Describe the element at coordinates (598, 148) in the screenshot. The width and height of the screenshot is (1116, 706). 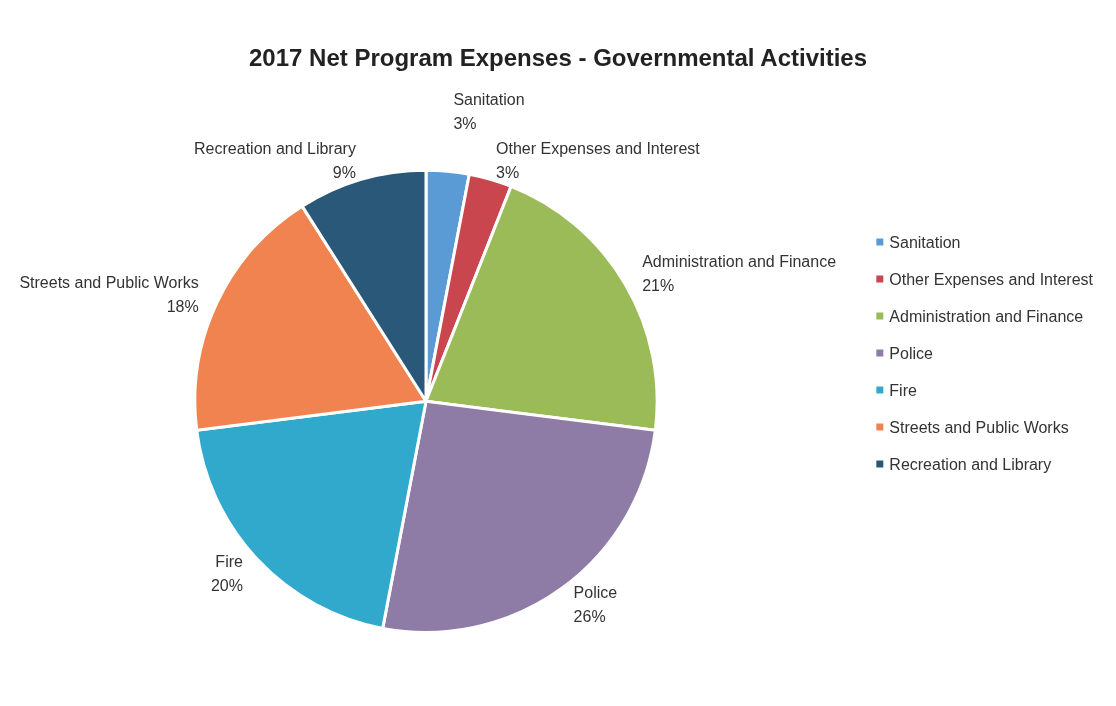
I see `slice-label: Other Expenses and Interest` at that location.